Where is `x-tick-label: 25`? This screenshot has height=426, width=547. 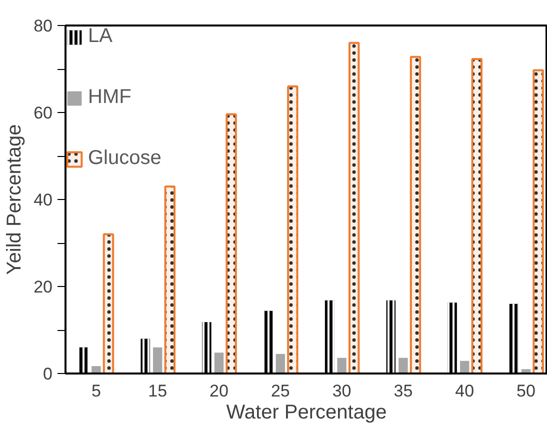
x-tick-label: 25 is located at coordinates (280, 391).